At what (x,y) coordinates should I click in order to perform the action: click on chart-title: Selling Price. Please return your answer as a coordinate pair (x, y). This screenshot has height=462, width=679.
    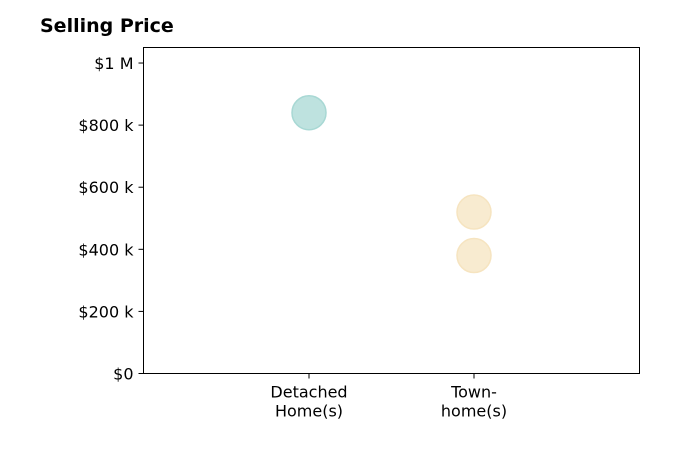
    Looking at the image, I should click on (107, 26).